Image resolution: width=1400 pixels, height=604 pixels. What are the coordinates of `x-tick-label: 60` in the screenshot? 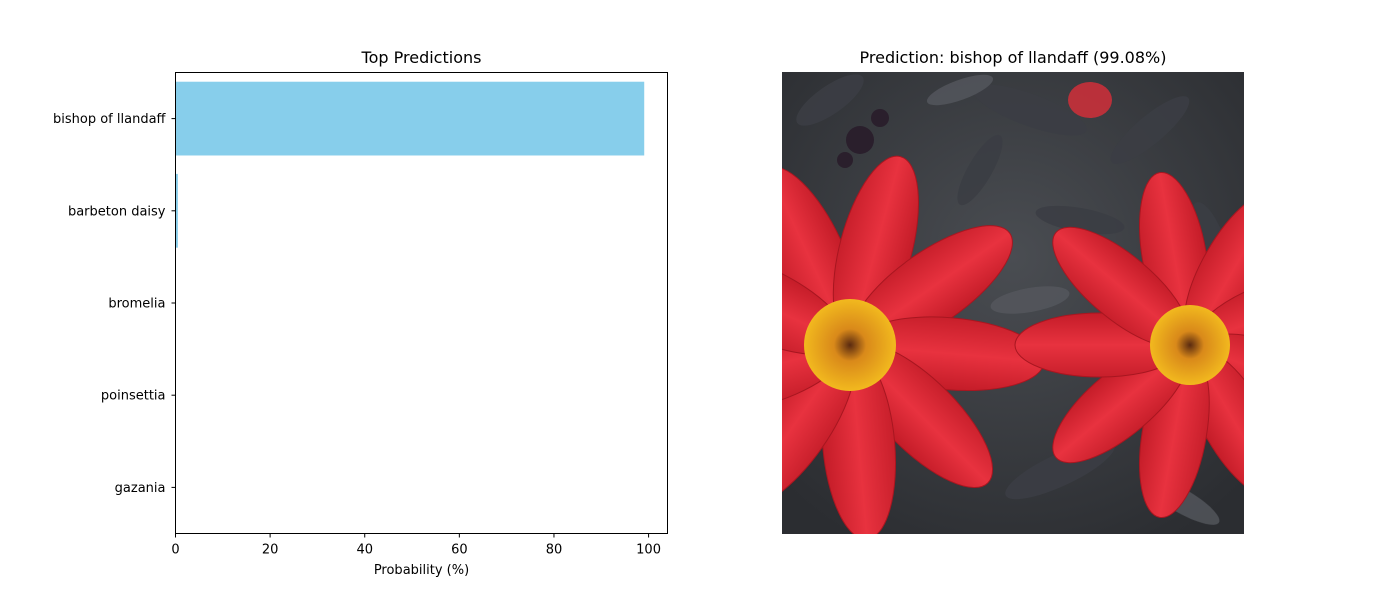 It's located at (459, 550).